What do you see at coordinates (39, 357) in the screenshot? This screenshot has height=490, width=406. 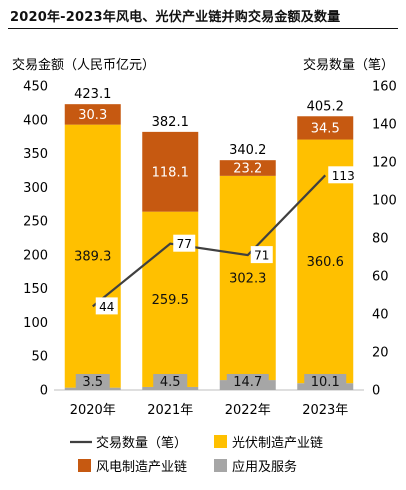 I see `y-left-tick-label: 50` at bounding box center [39, 357].